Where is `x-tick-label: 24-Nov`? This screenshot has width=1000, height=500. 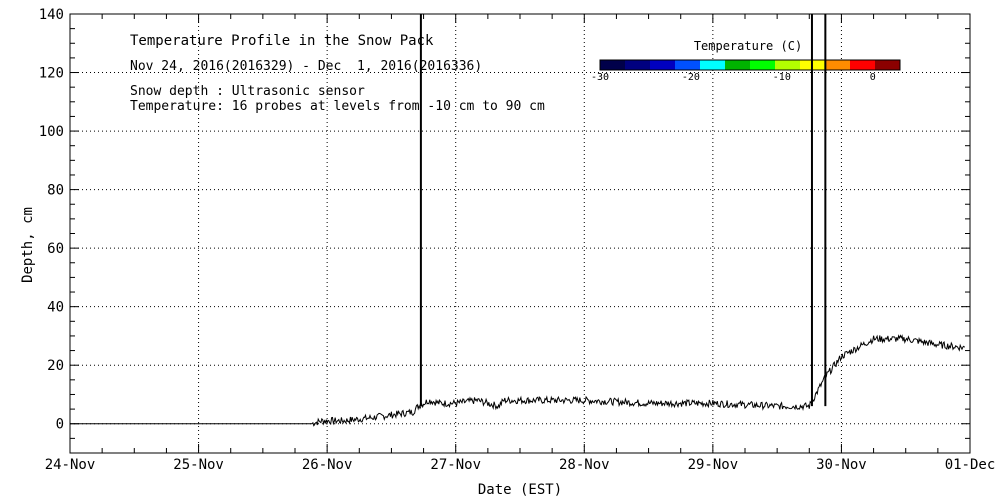
x-tick-label: 24-Nov is located at coordinates (70, 465).